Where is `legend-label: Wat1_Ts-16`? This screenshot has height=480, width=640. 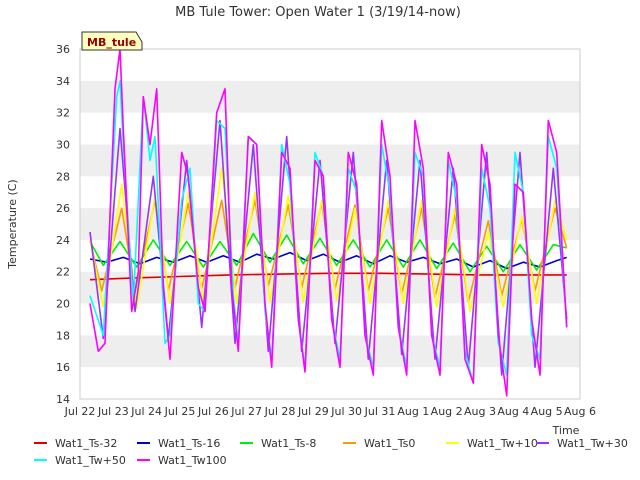
legend-label: Wat1_Ts-16 is located at coordinates (189, 443).